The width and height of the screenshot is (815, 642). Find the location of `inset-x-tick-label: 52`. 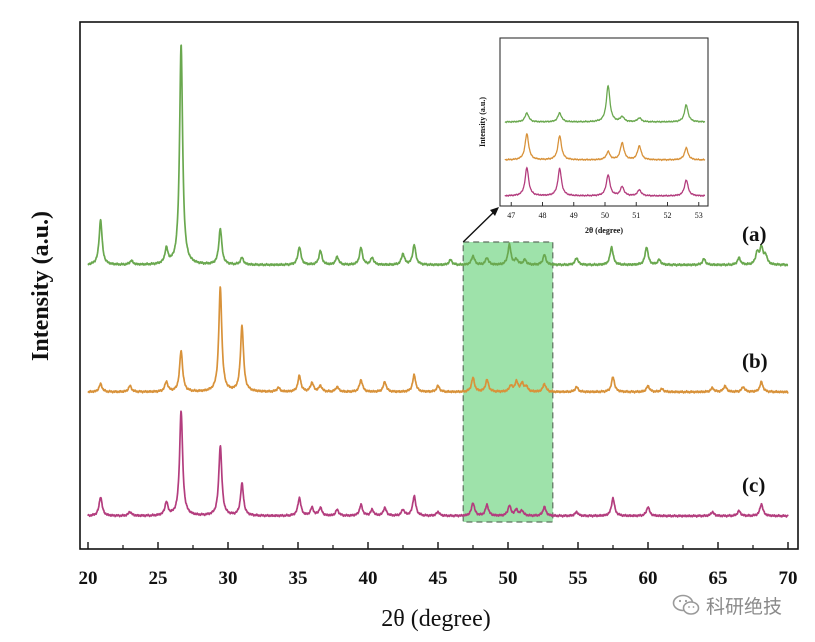

inset-x-tick-label: 52 is located at coordinates (668, 215).